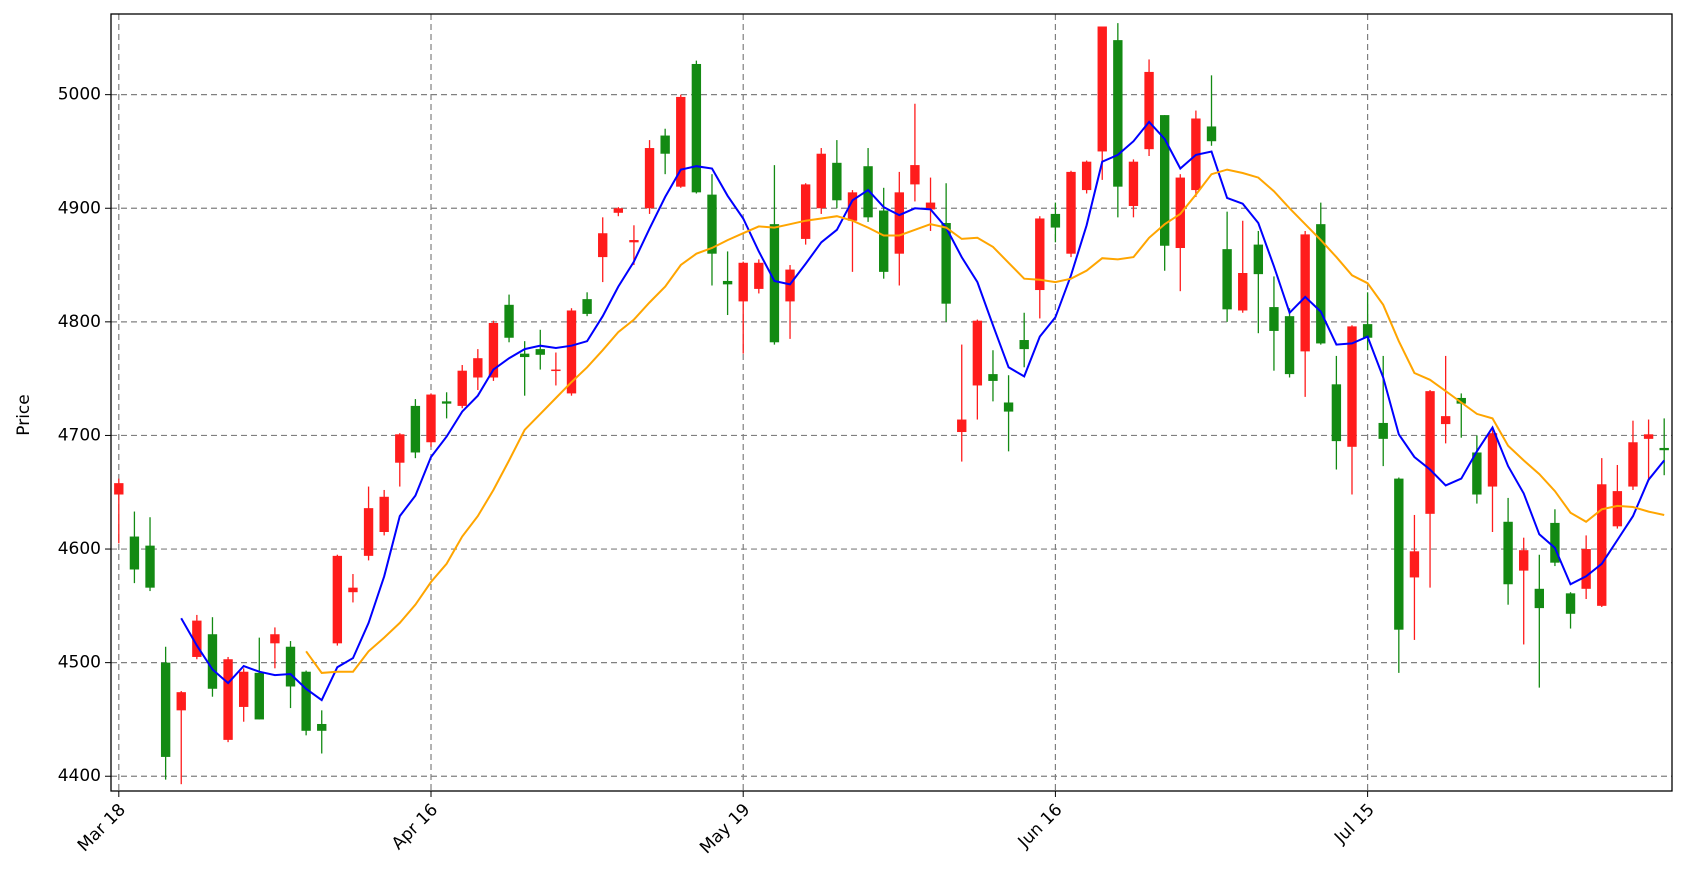  Describe the element at coordinates (79, 322) in the screenshot. I see `y-tick-label: 4800` at that location.